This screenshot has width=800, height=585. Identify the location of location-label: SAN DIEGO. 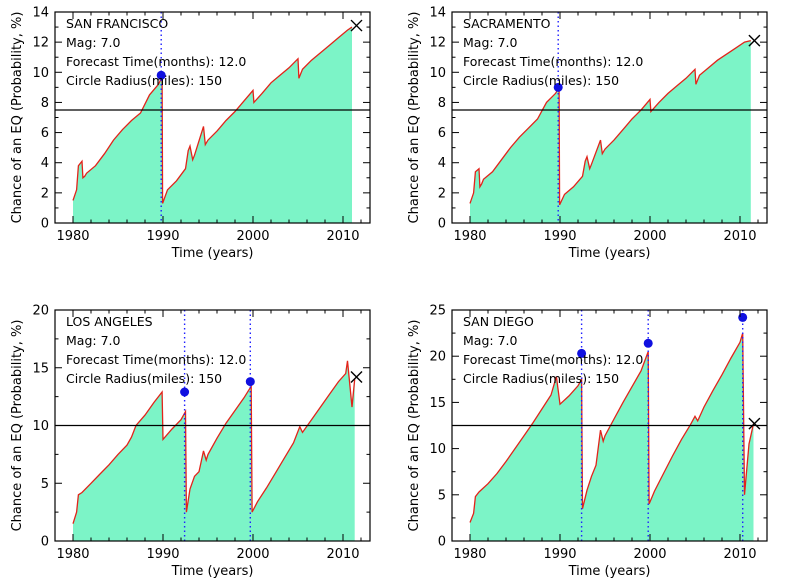
(498, 321).